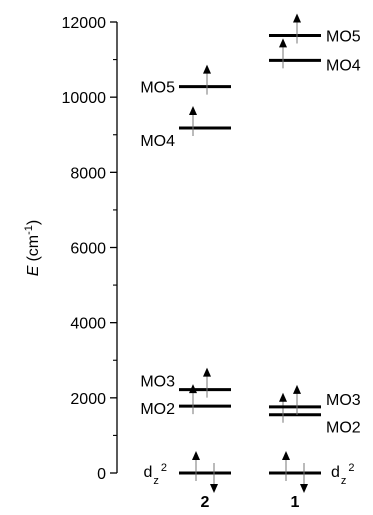  I want to click on complex-2-electron-down-dz2, so click(214, 478).